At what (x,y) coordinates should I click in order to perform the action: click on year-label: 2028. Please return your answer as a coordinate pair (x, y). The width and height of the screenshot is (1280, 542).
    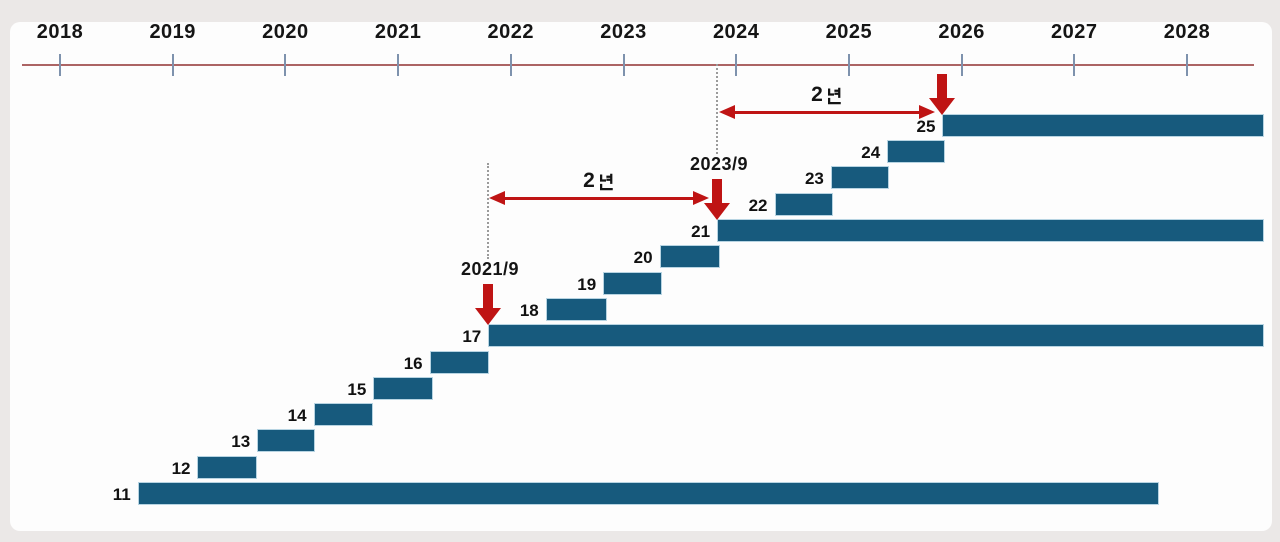
    Looking at the image, I should click on (1187, 32).